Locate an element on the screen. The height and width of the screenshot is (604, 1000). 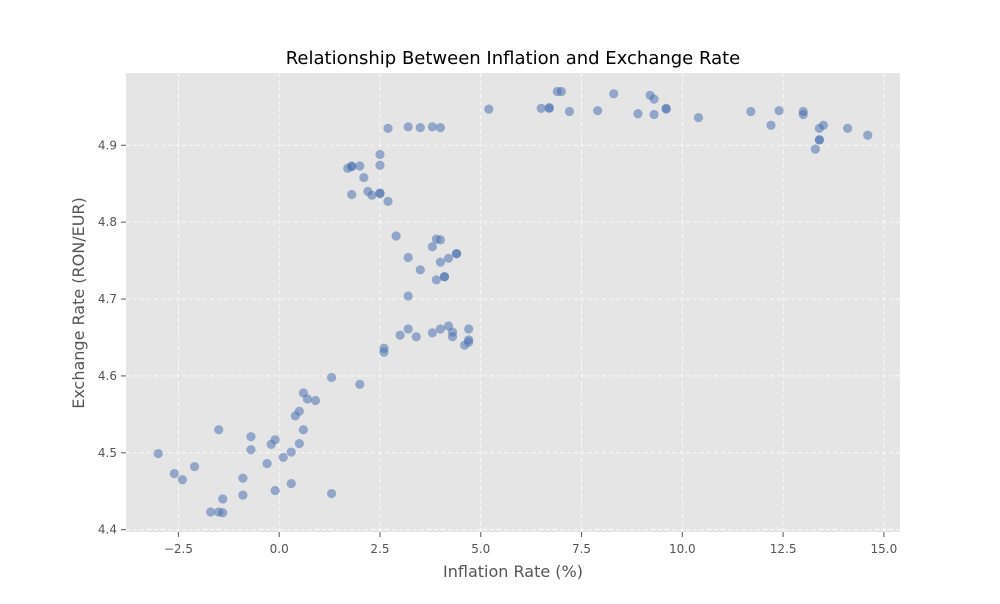
x-tick-label: 12.5 is located at coordinates (783, 549).